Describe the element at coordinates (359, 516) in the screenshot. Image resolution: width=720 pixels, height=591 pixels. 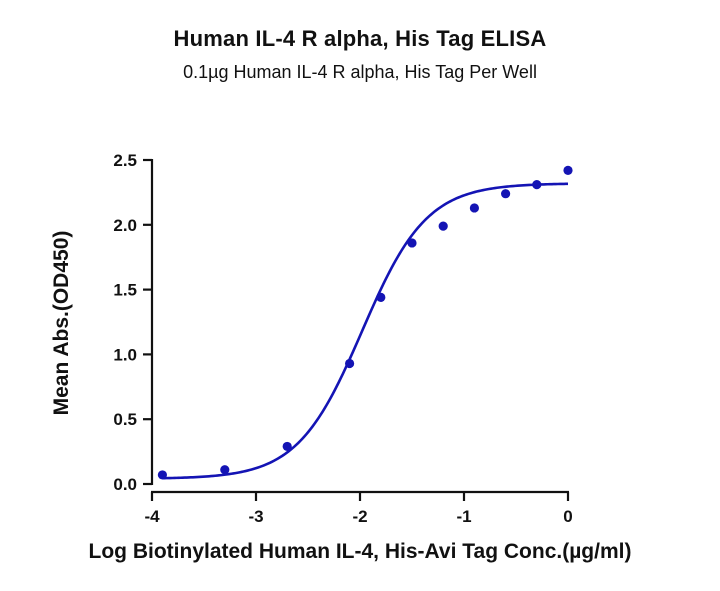
I see `x-tick-label: -2` at that location.